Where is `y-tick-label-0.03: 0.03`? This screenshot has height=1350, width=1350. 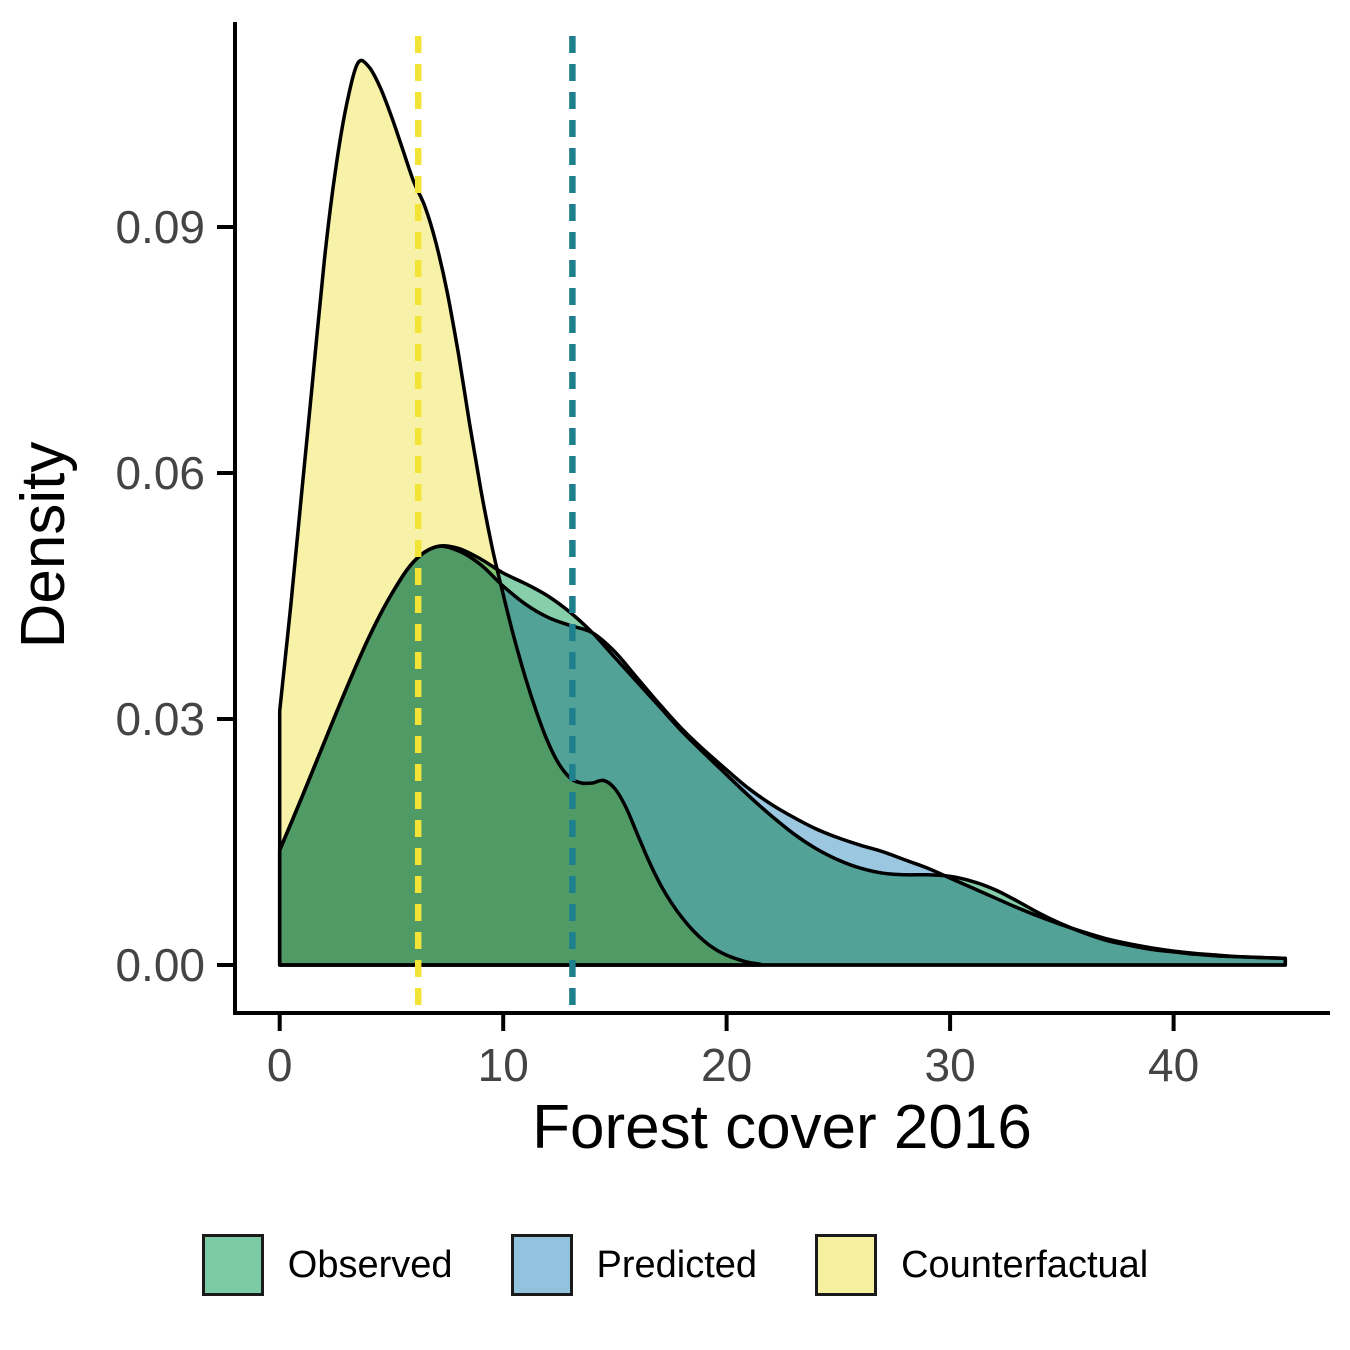
y-tick-label-0.03: 0.03 is located at coordinates (160, 719).